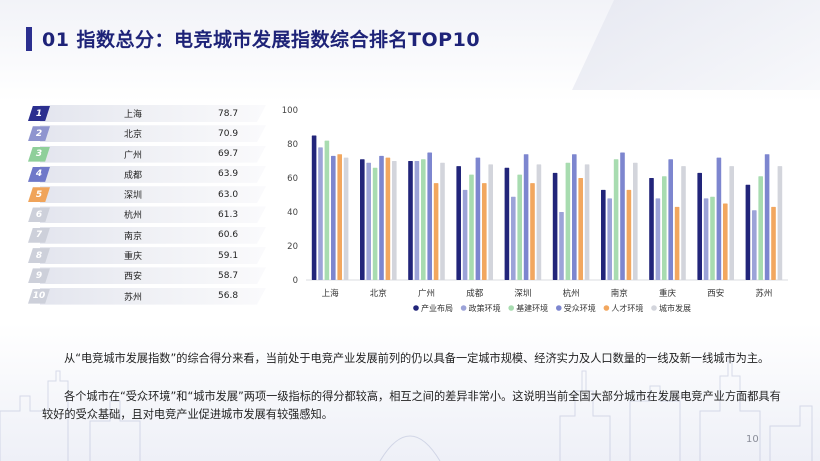 Image resolution: width=820 pixels, height=461 pixels. I want to click on ranking-score: 70.9, so click(228, 133).